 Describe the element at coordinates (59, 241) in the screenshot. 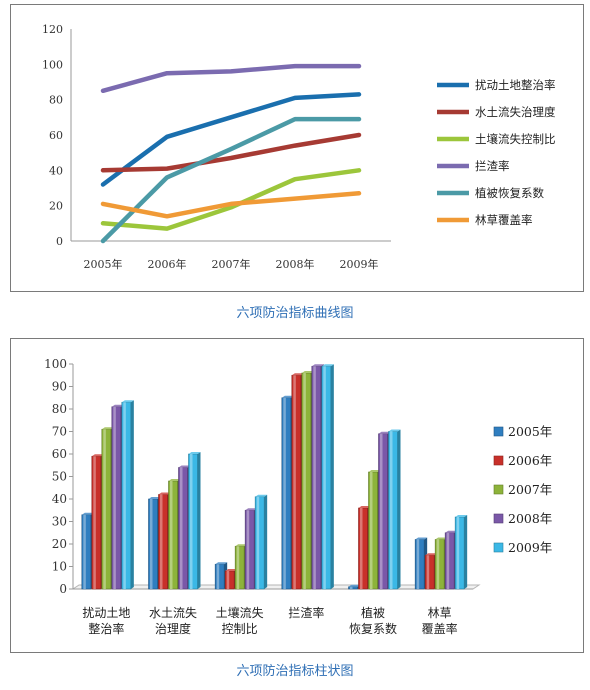

I see `y-tick-label: 0` at that location.